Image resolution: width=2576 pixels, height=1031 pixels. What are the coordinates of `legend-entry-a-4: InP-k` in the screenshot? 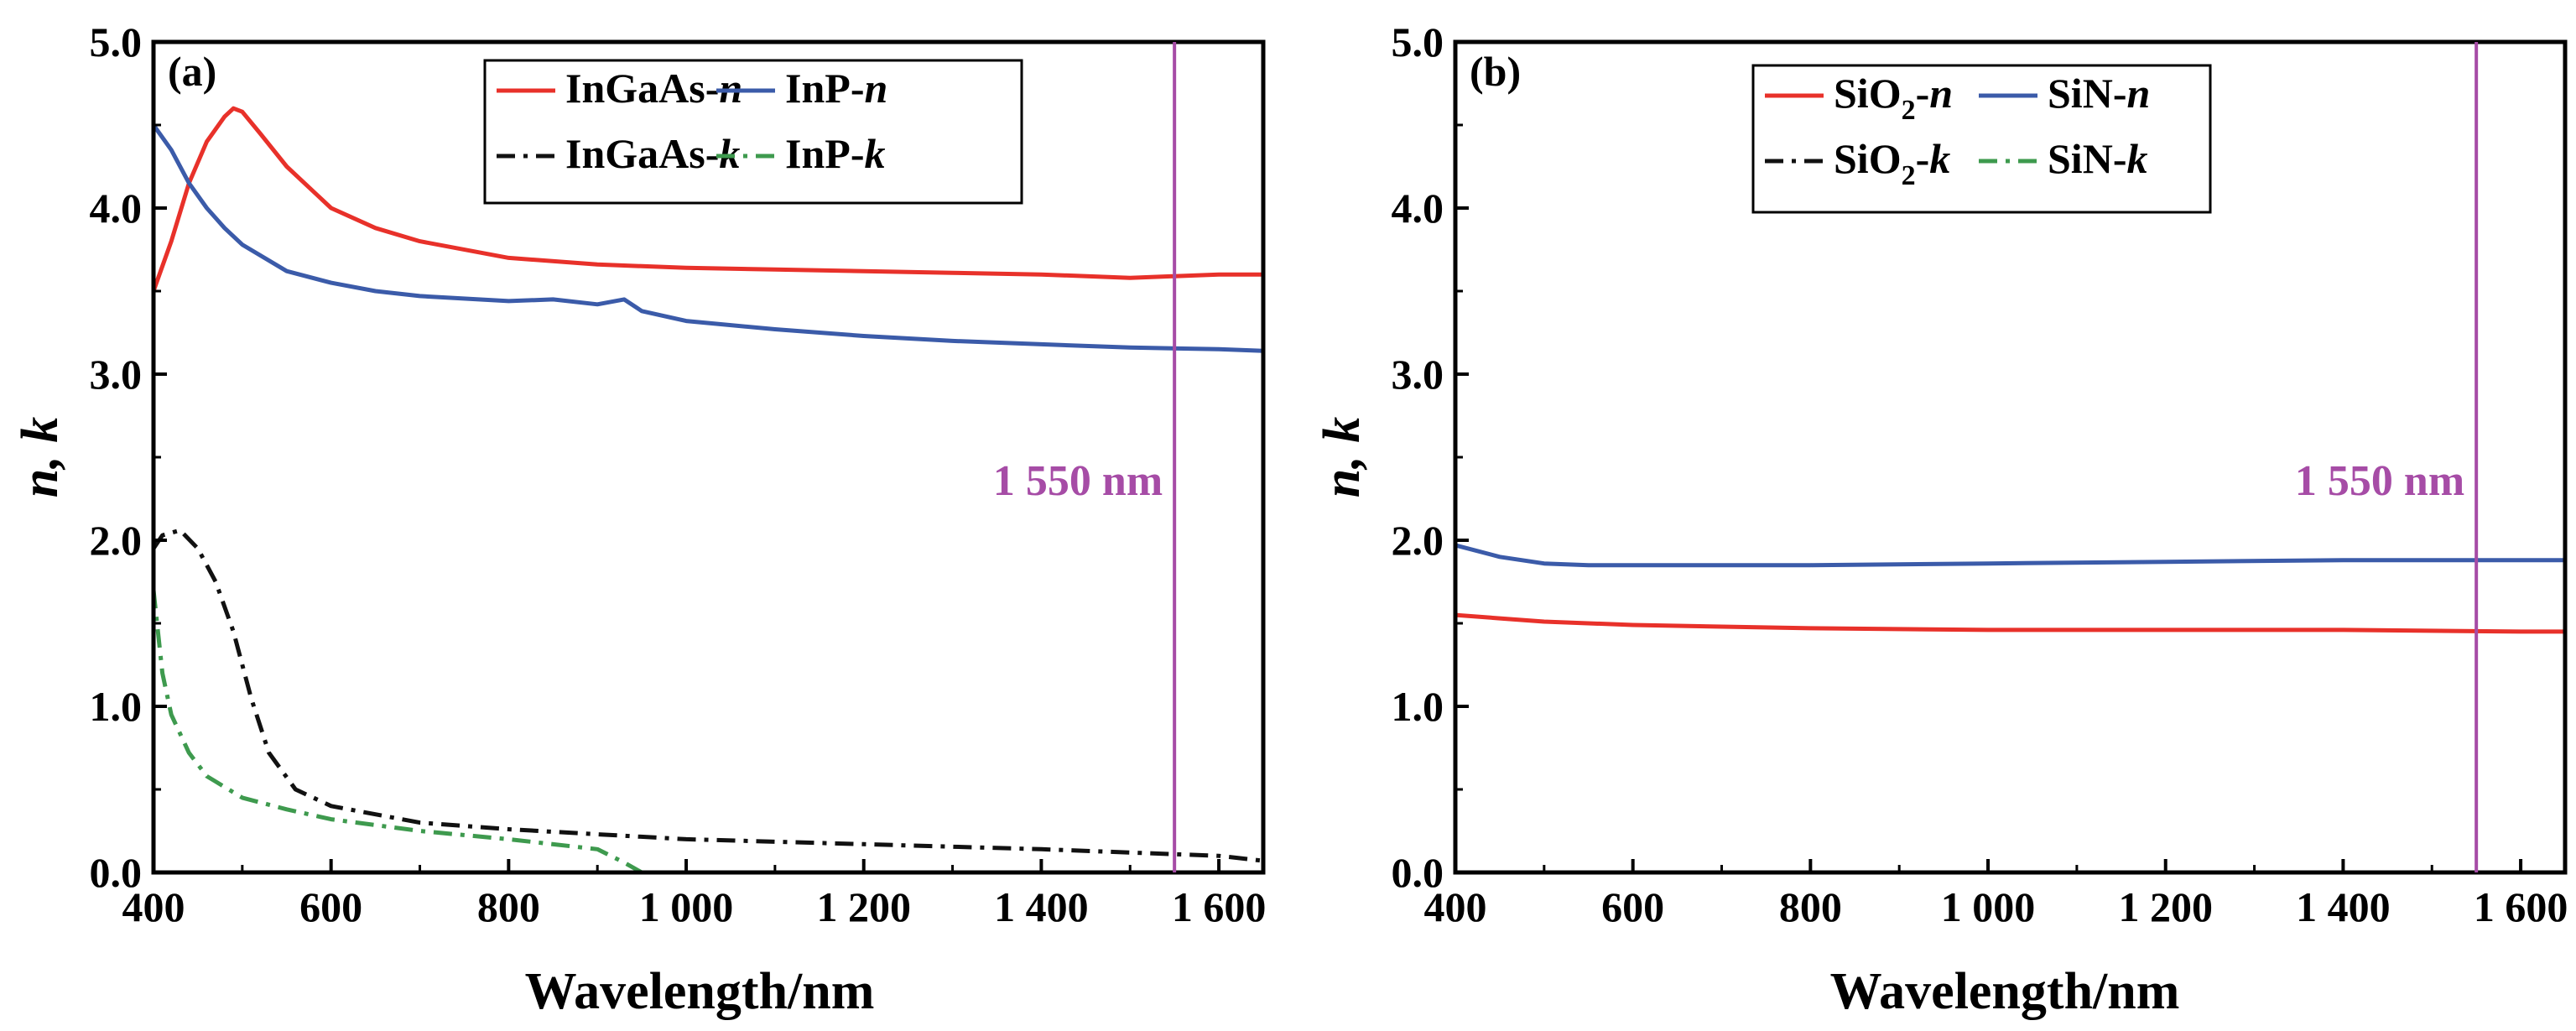 It's located at (835, 153).